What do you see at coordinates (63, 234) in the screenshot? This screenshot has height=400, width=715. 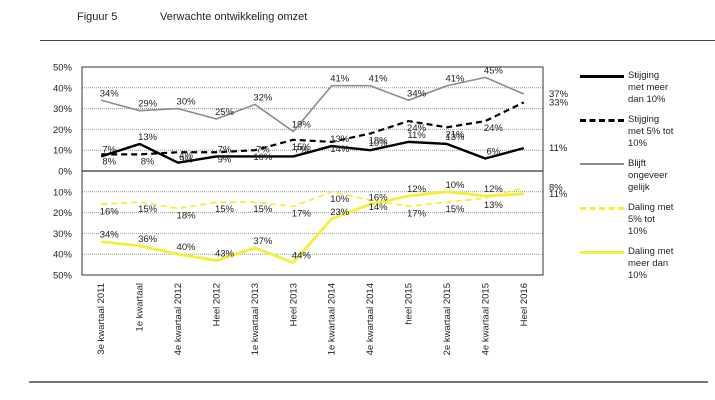 I see `y-tick-label: 30%` at bounding box center [63, 234].